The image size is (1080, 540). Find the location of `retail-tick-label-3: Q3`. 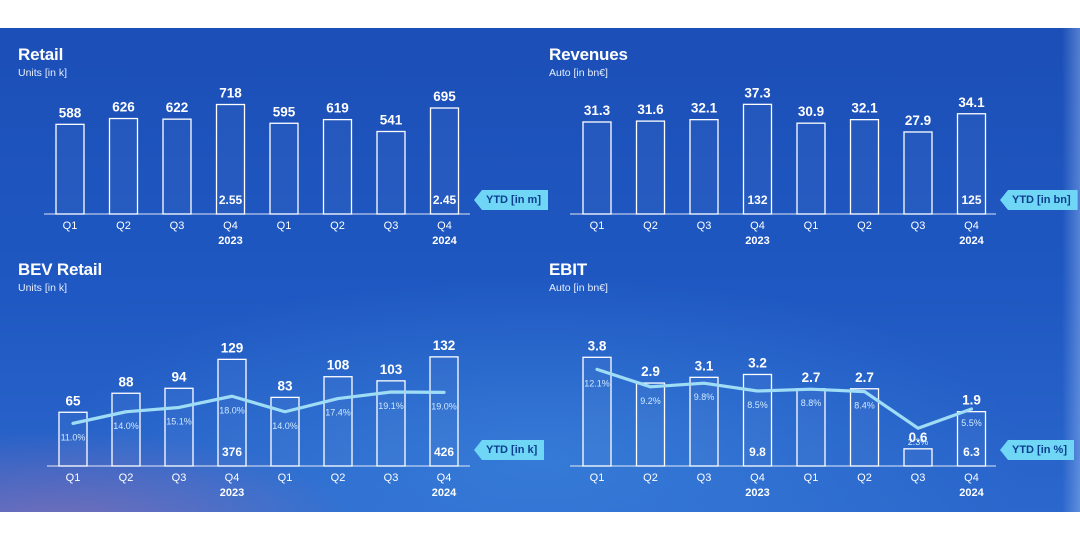

retail-tick-label-3: Q3 is located at coordinates (177, 226).